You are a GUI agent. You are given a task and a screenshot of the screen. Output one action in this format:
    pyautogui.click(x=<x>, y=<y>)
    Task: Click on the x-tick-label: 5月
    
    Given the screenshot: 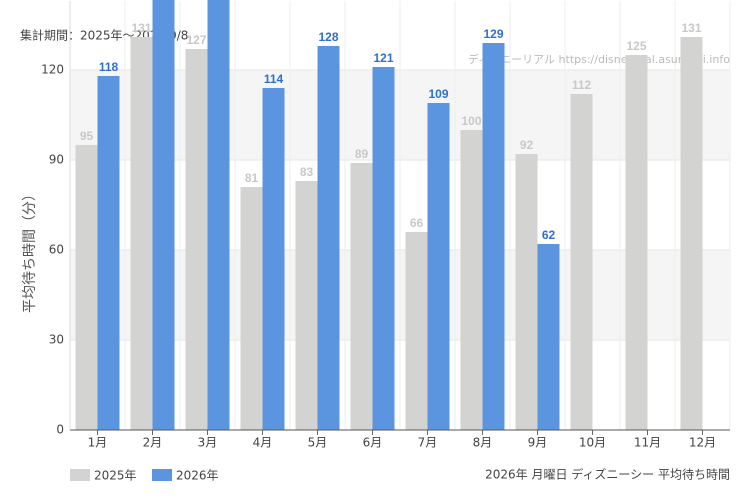 What is the action you would take?
    pyautogui.click(x=318, y=443)
    